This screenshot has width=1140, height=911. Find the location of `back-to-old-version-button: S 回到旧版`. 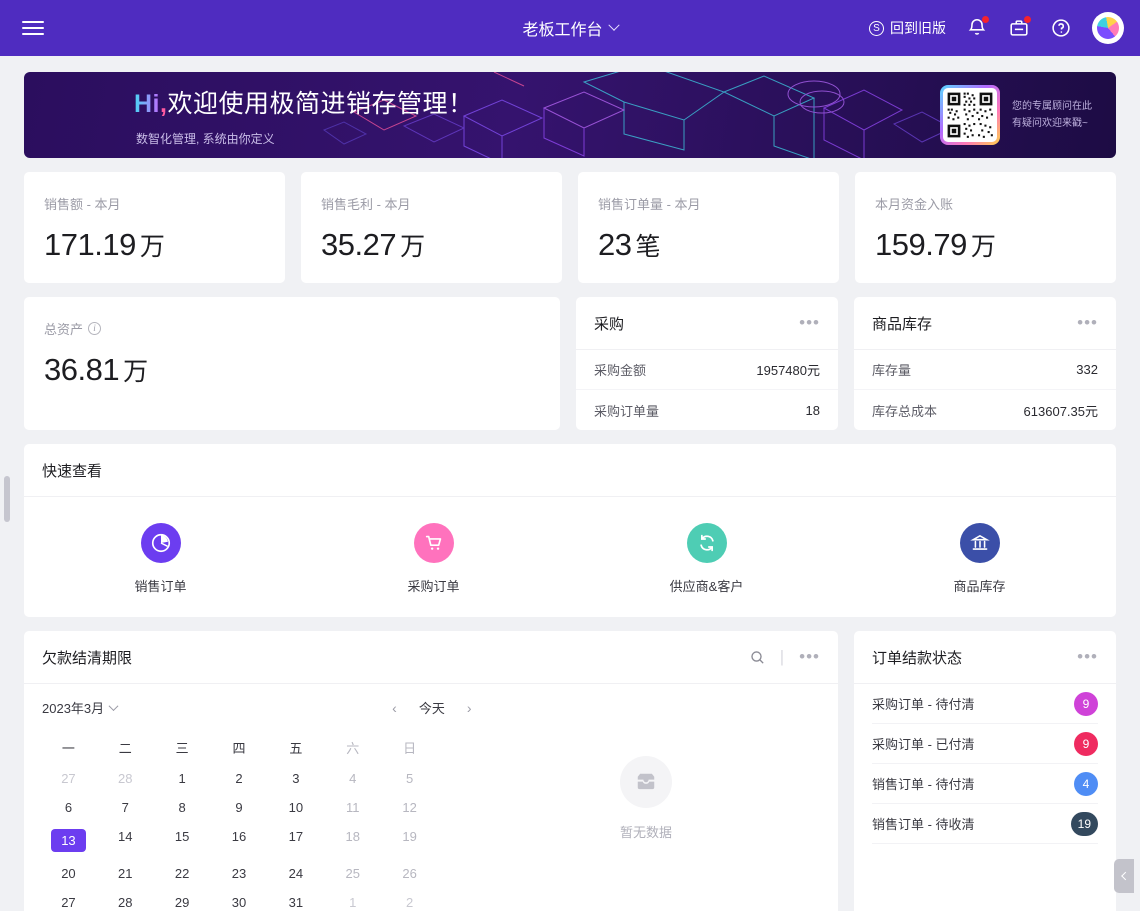

back-to-old-version-button: S 回到旧版 is located at coordinates (907, 28).